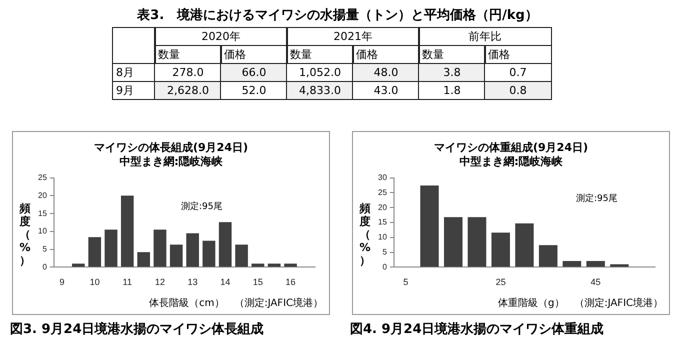  I want to click on data-label: 2,628.0, so click(188, 90).